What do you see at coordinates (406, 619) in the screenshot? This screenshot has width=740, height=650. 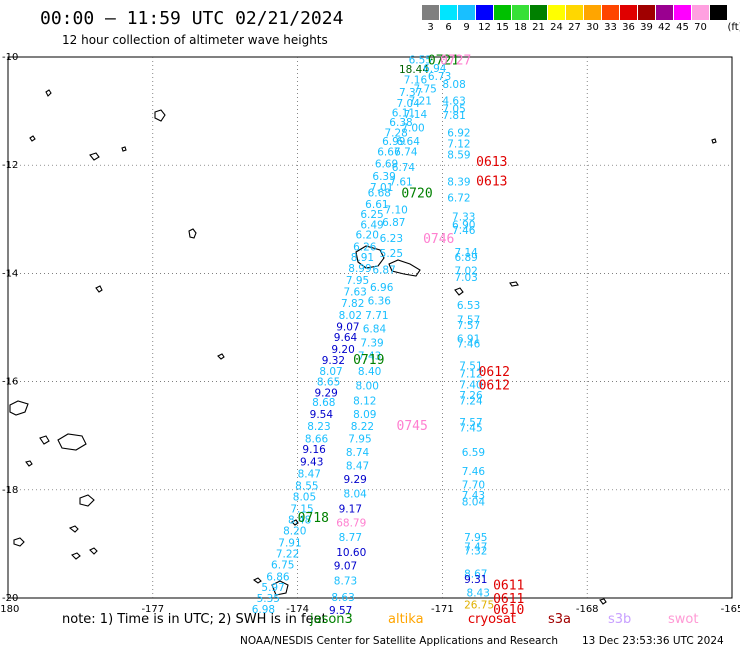 I see `satellite-legend-item: altika` at bounding box center [406, 619].